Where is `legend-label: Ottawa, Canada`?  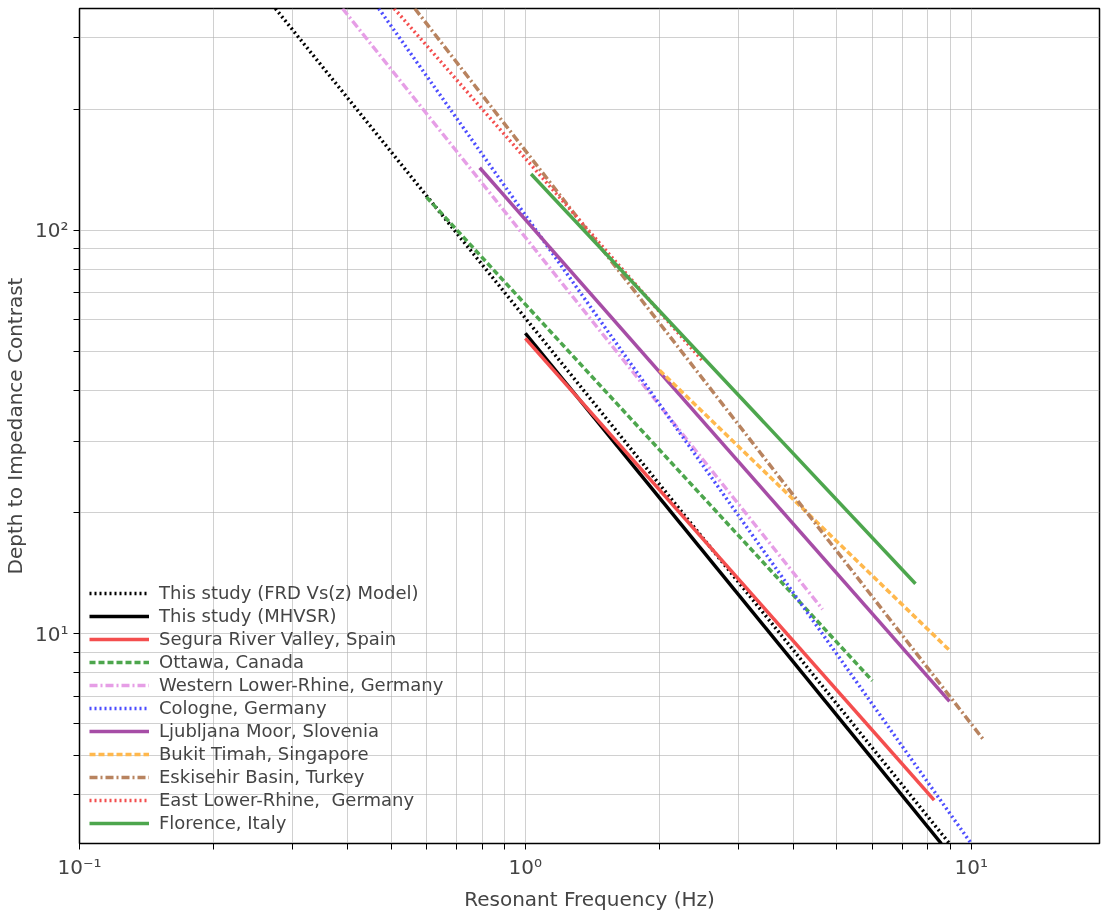
legend-label: Ottawa, Canada is located at coordinates (232, 661).